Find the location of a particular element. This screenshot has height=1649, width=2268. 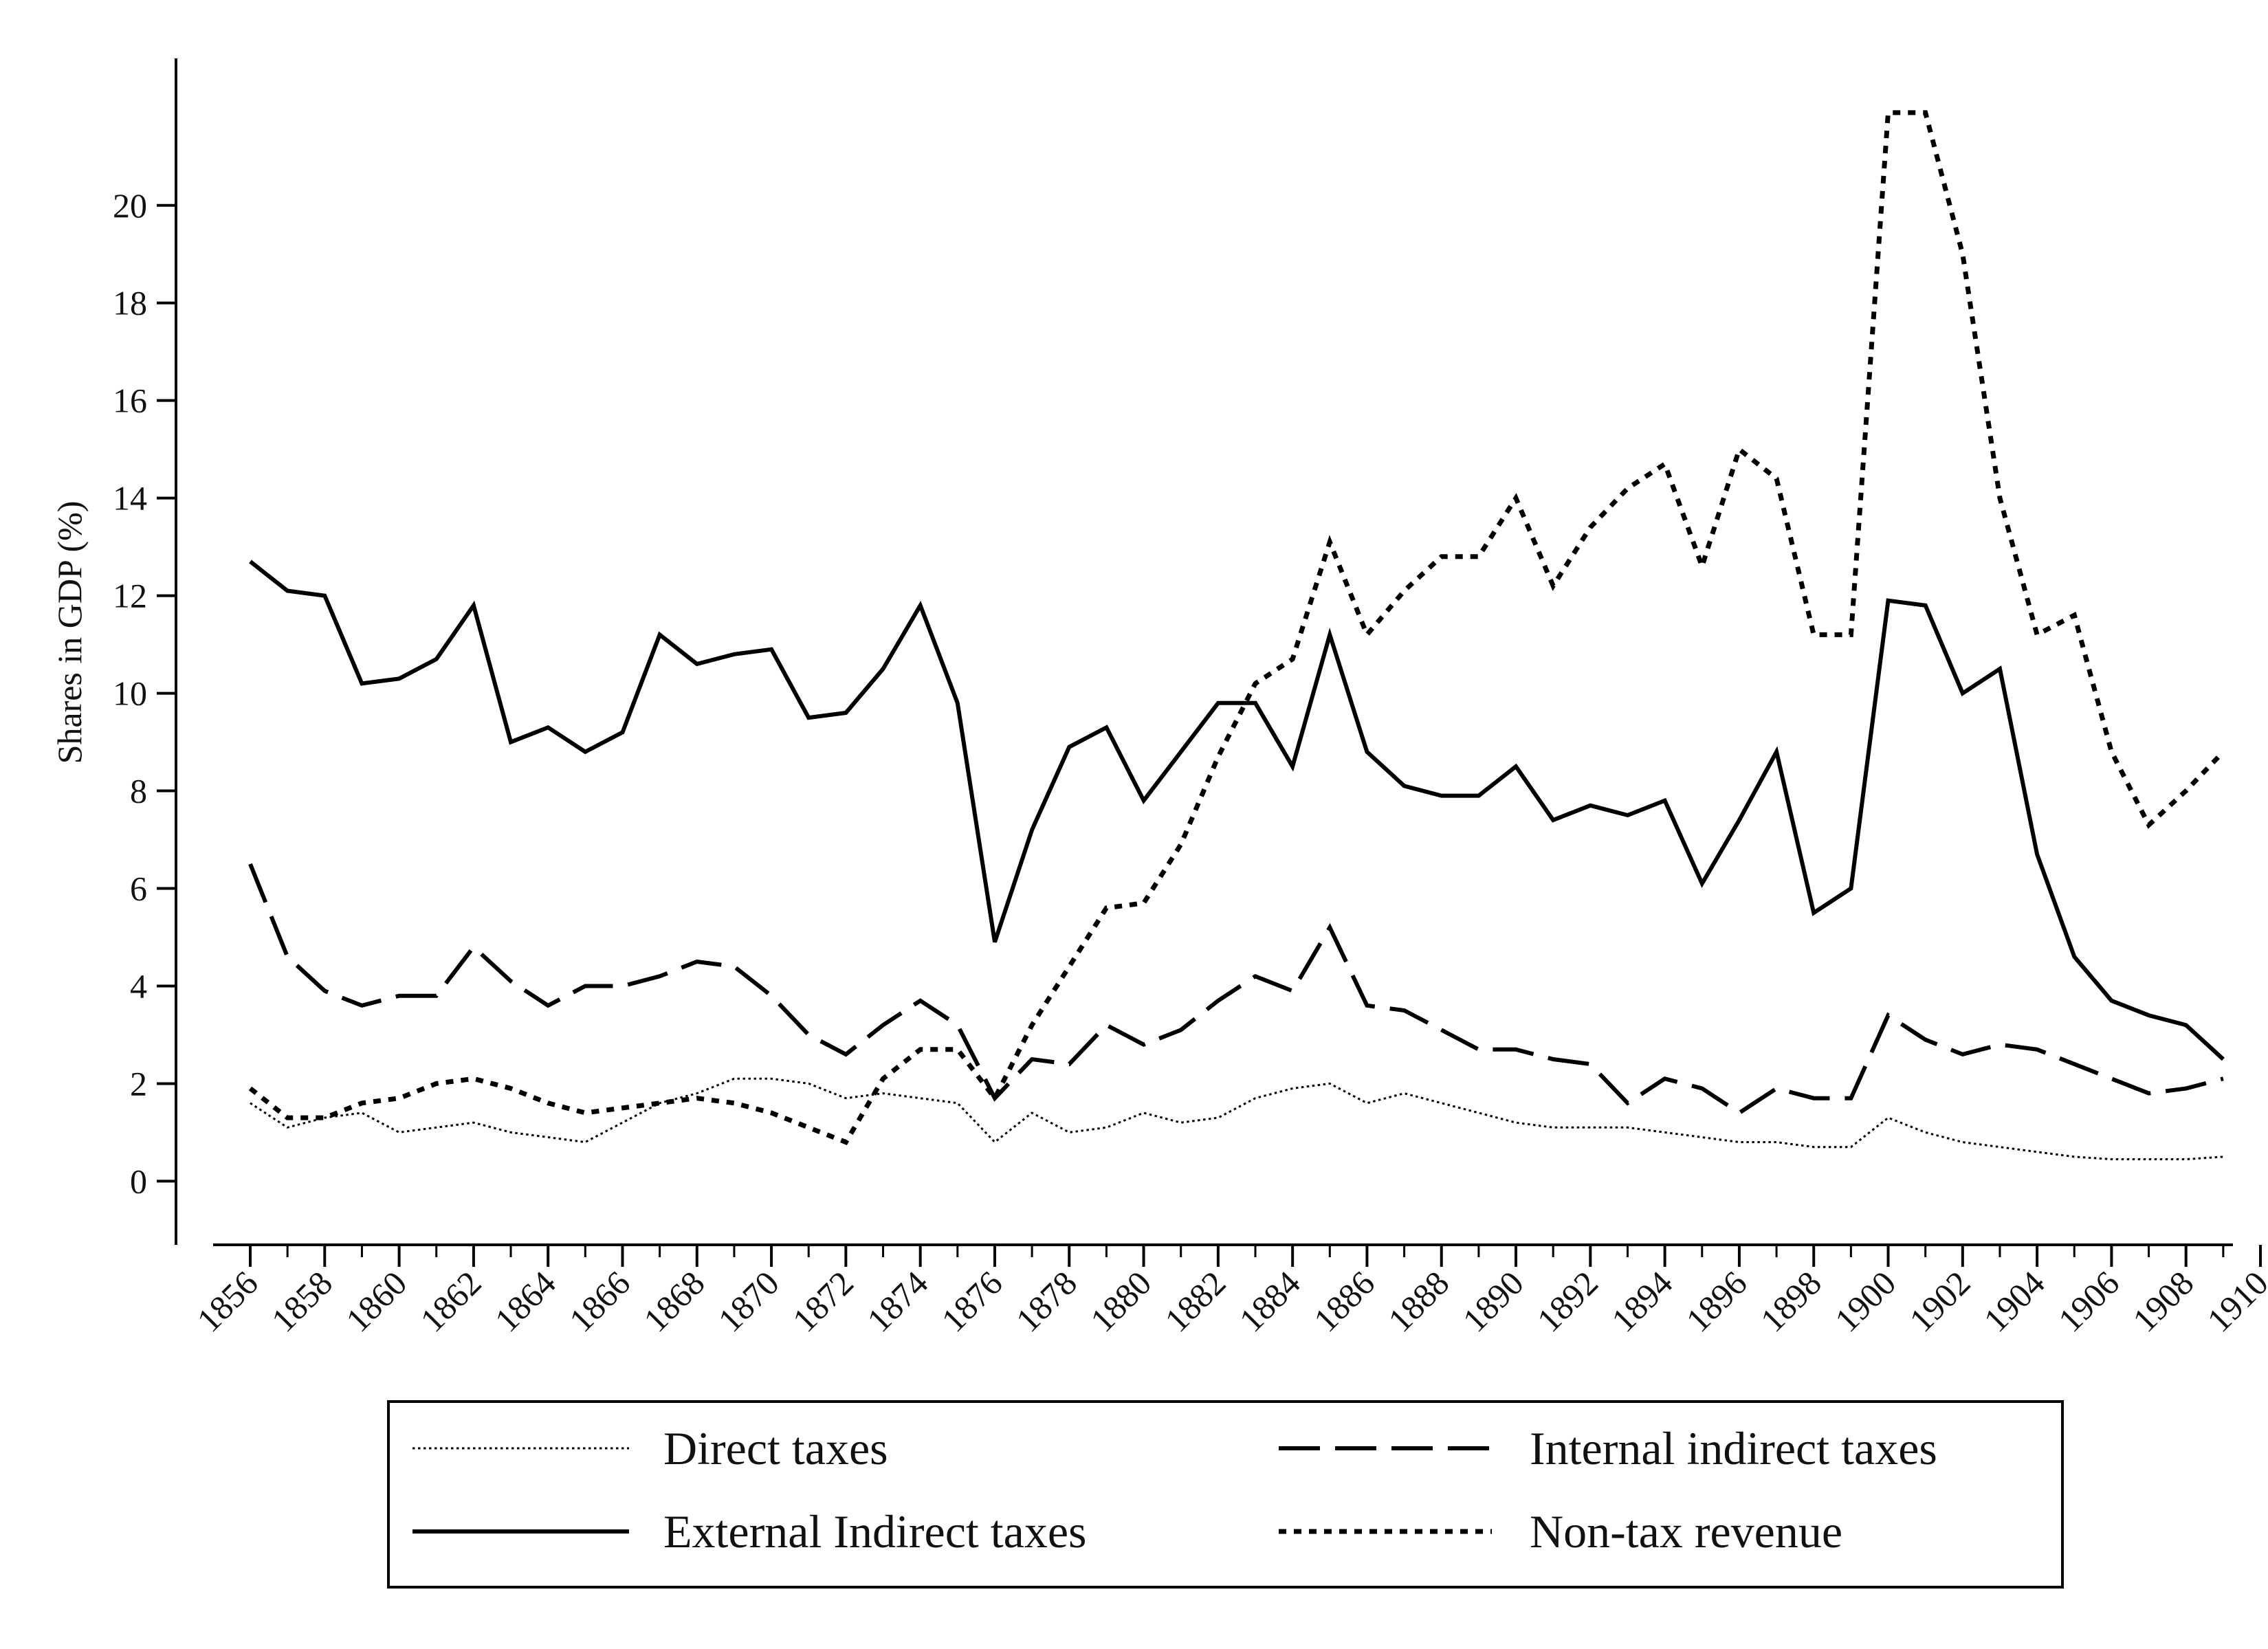

x-tick-label: 1904 is located at coordinates (2014, 1301).